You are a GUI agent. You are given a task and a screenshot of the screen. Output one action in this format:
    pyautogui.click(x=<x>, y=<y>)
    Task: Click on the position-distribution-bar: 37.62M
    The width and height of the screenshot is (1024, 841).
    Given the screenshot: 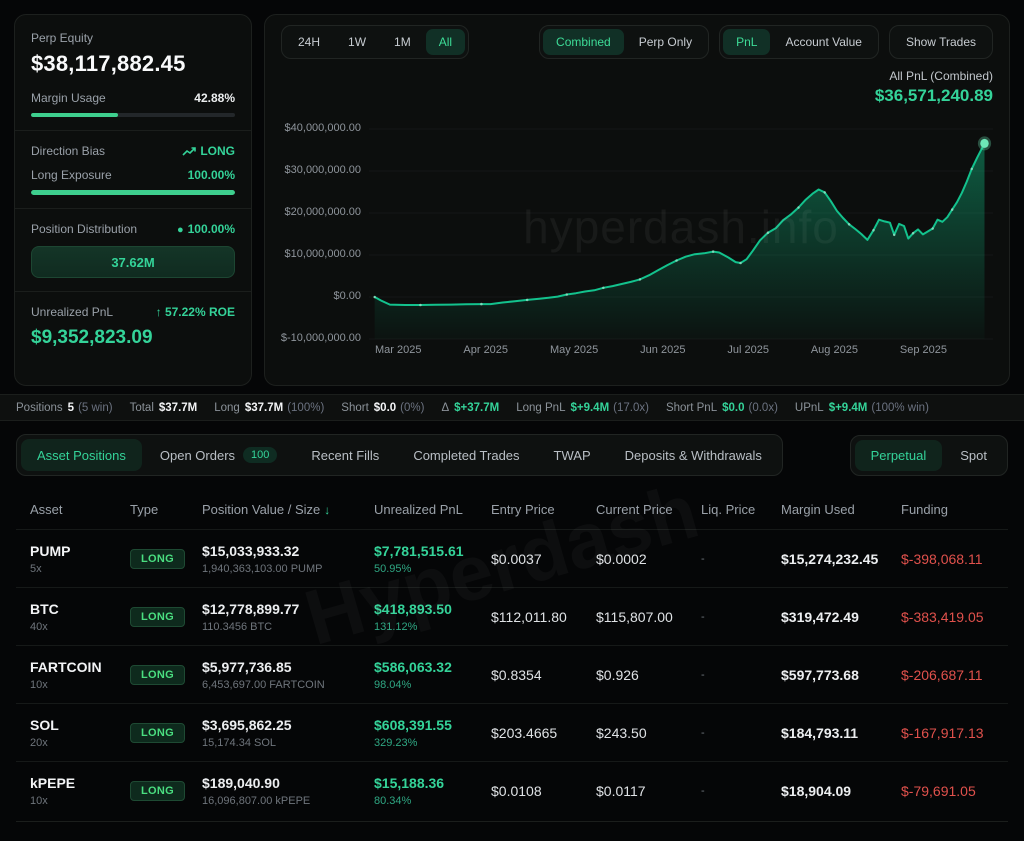 What is the action you would take?
    pyautogui.click(x=133, y=262)
    